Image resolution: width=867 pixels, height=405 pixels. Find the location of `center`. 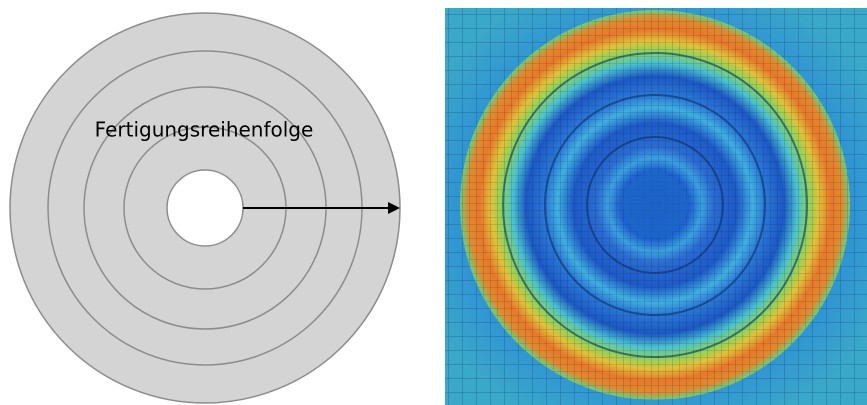

center is located at coordinates (655, 205).